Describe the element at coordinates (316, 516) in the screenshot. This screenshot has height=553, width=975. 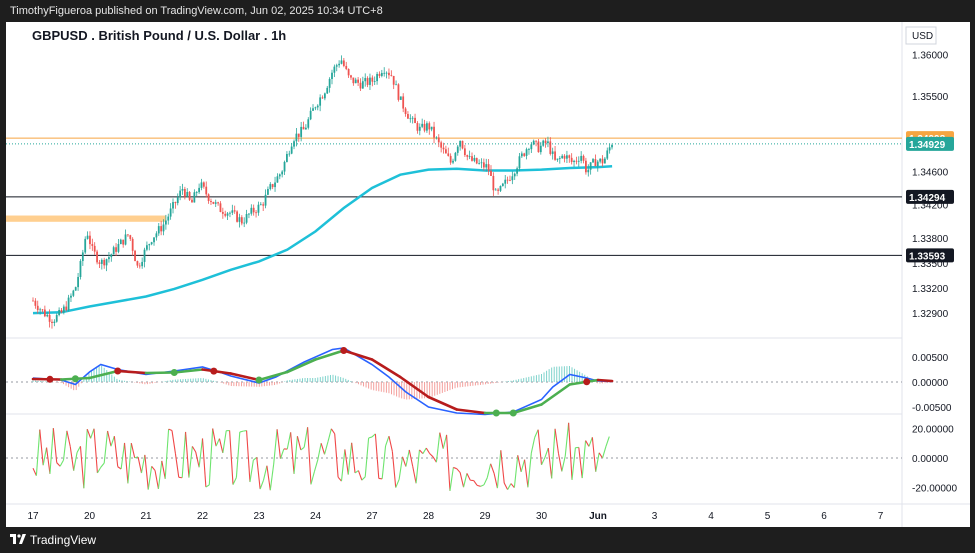
I see `time-tick-label: 24` at that location.